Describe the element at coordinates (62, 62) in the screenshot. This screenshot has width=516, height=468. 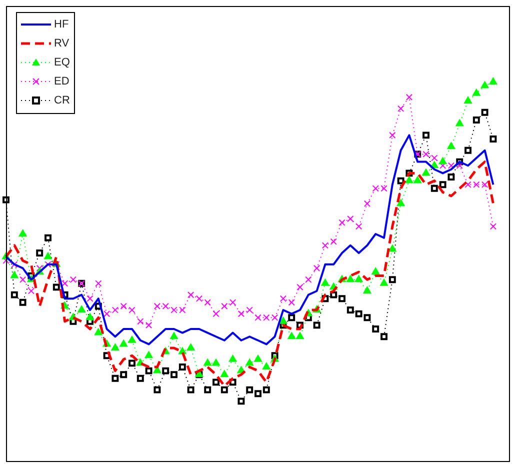
I see `legend-label: EQ` at that location.